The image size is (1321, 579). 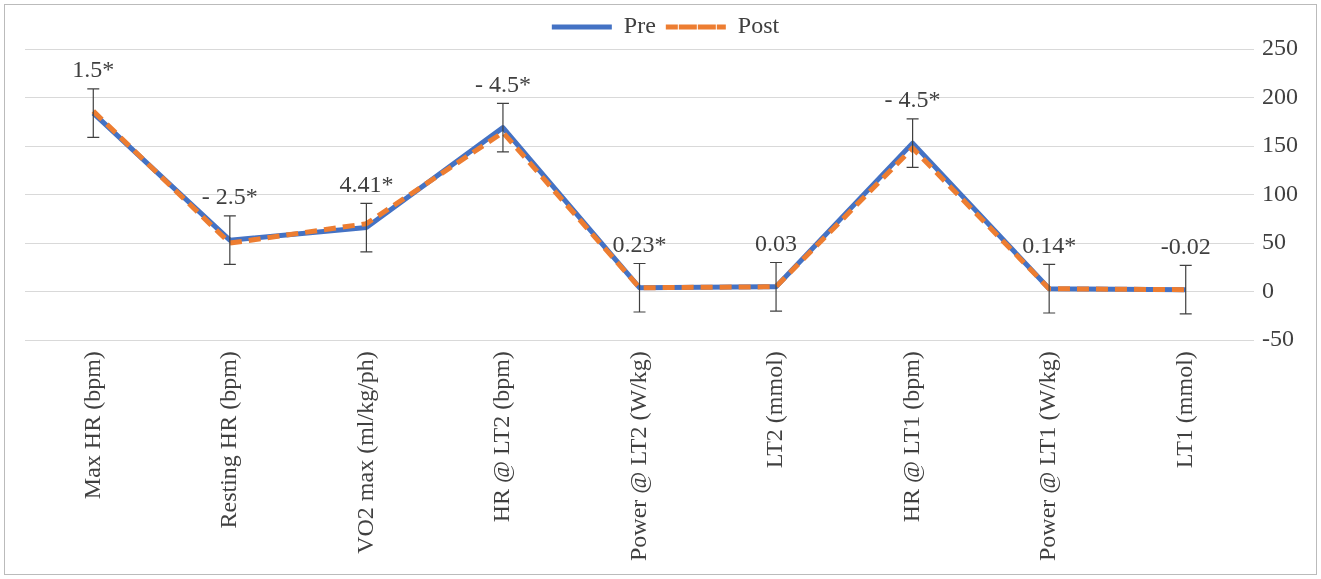 What do you see at coordinates (1184, 410) in the screenshot?
I see `x-tick-label: LT1 (mmol)` at bounding box center [1184, 410].